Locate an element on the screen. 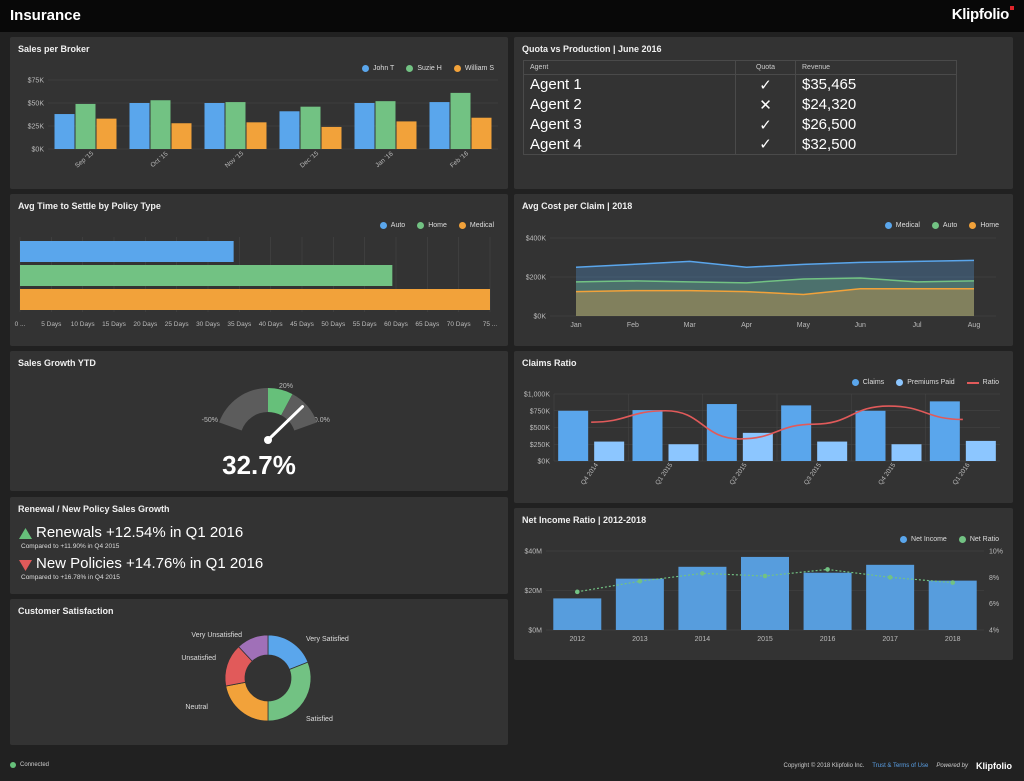 The height and width of the screenshot is (781, 1024). x-tick-label: 2012 is located at coordinates (577, 639).